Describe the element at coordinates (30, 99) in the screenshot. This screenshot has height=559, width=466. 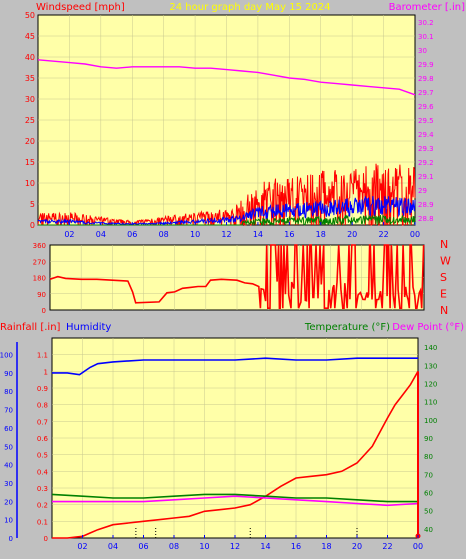
I see `wind-y-tick-label: 30` at that location.